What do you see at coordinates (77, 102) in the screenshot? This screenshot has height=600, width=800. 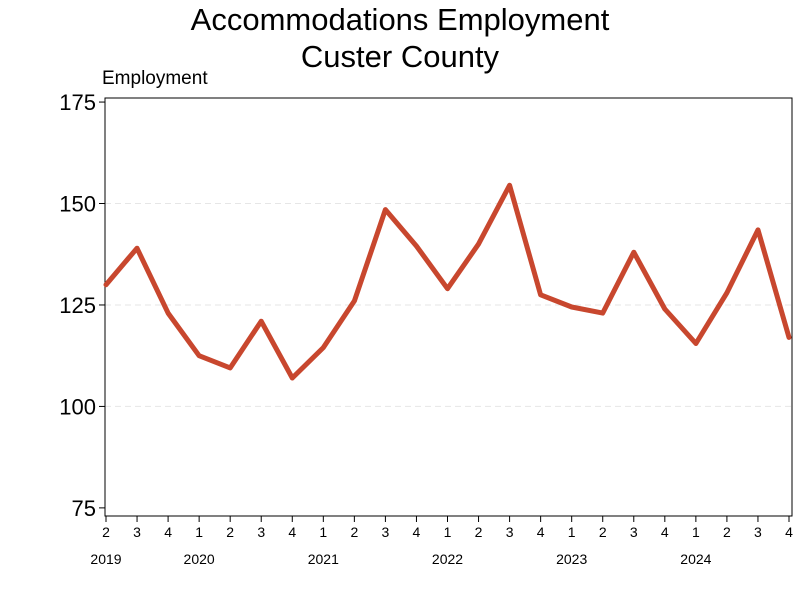 I see `y-tick-label: 175` at bounding box center [77, 102].